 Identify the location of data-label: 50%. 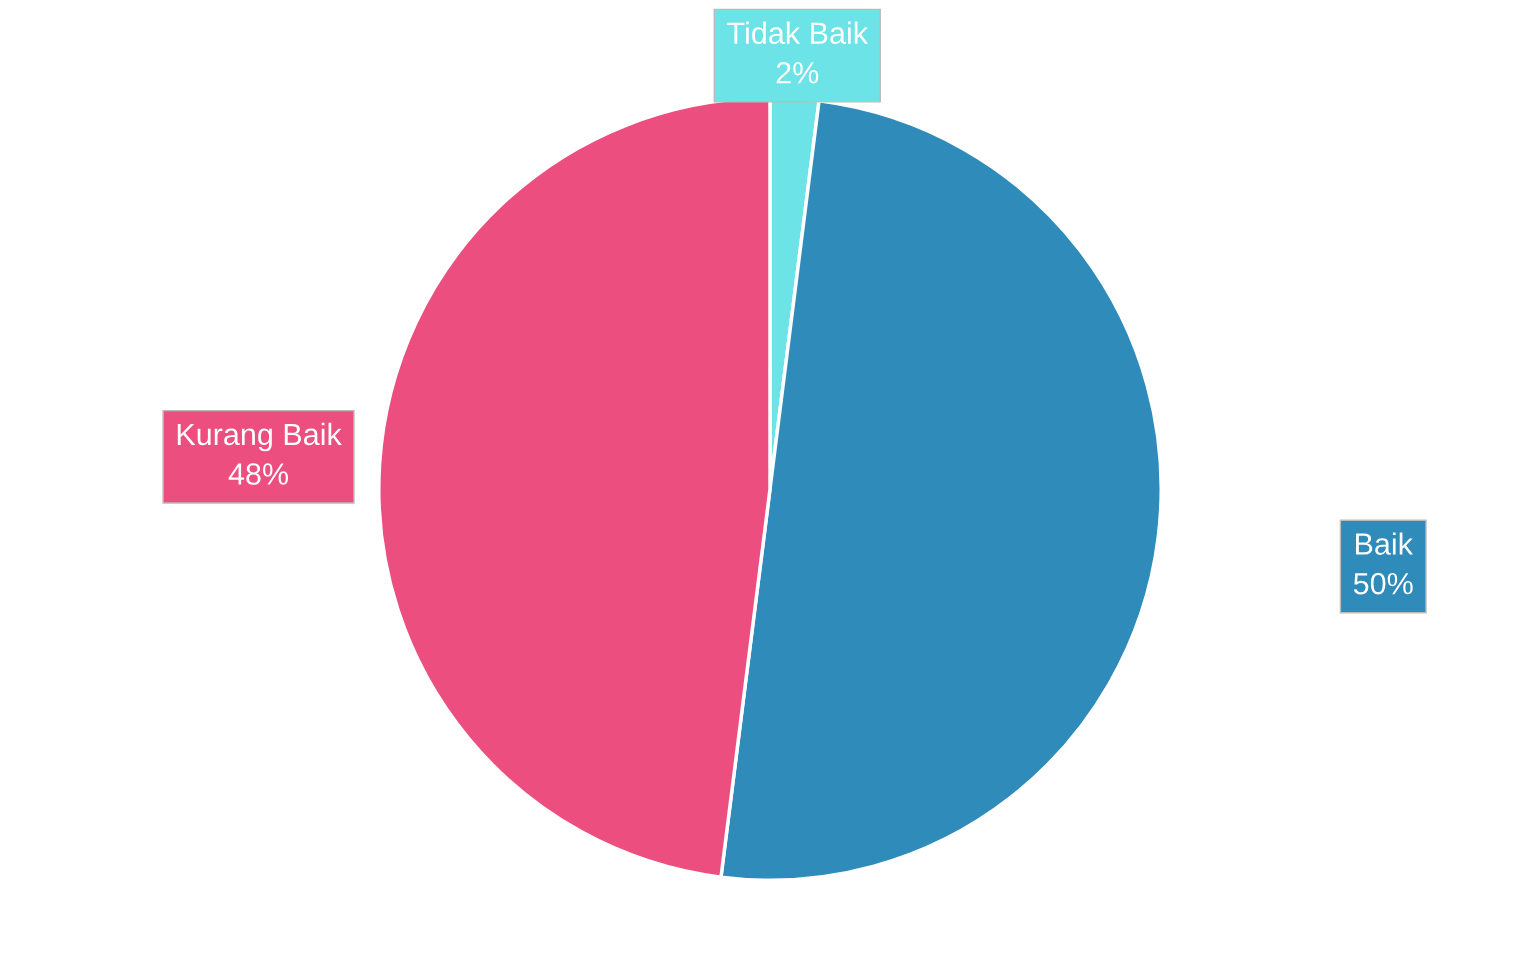
(1383, 583).